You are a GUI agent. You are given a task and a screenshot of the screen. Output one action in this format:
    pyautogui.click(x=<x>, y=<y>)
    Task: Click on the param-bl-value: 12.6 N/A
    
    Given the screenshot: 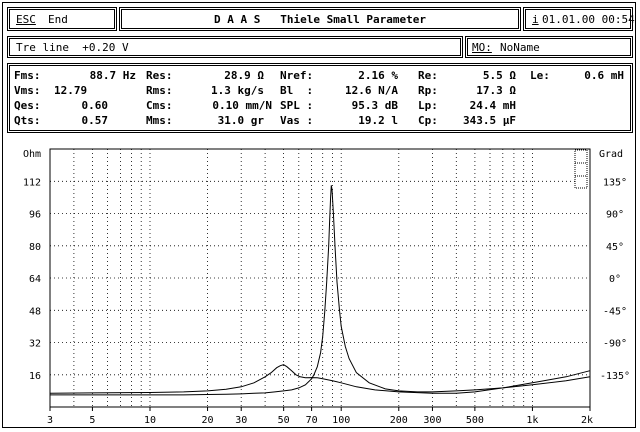 What is the action you would take?
    pyautogui.click(x=371, y=90)
    